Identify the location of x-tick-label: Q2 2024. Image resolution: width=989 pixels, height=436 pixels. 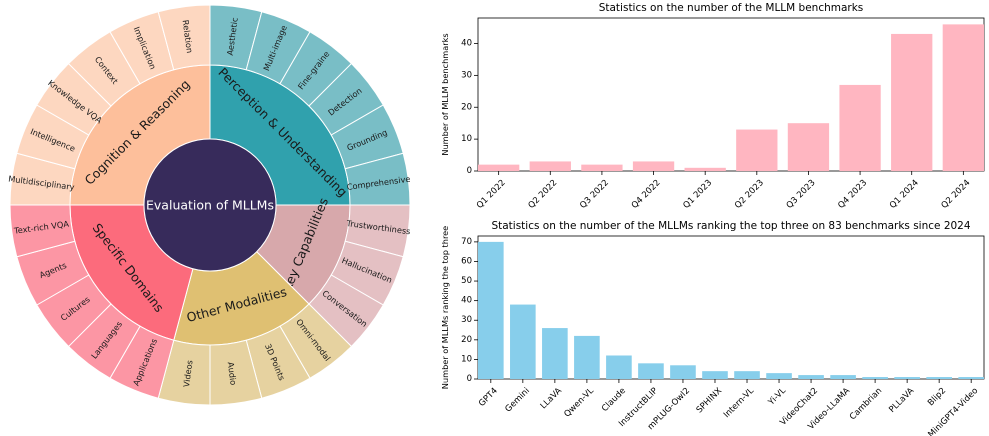
(956, 194).